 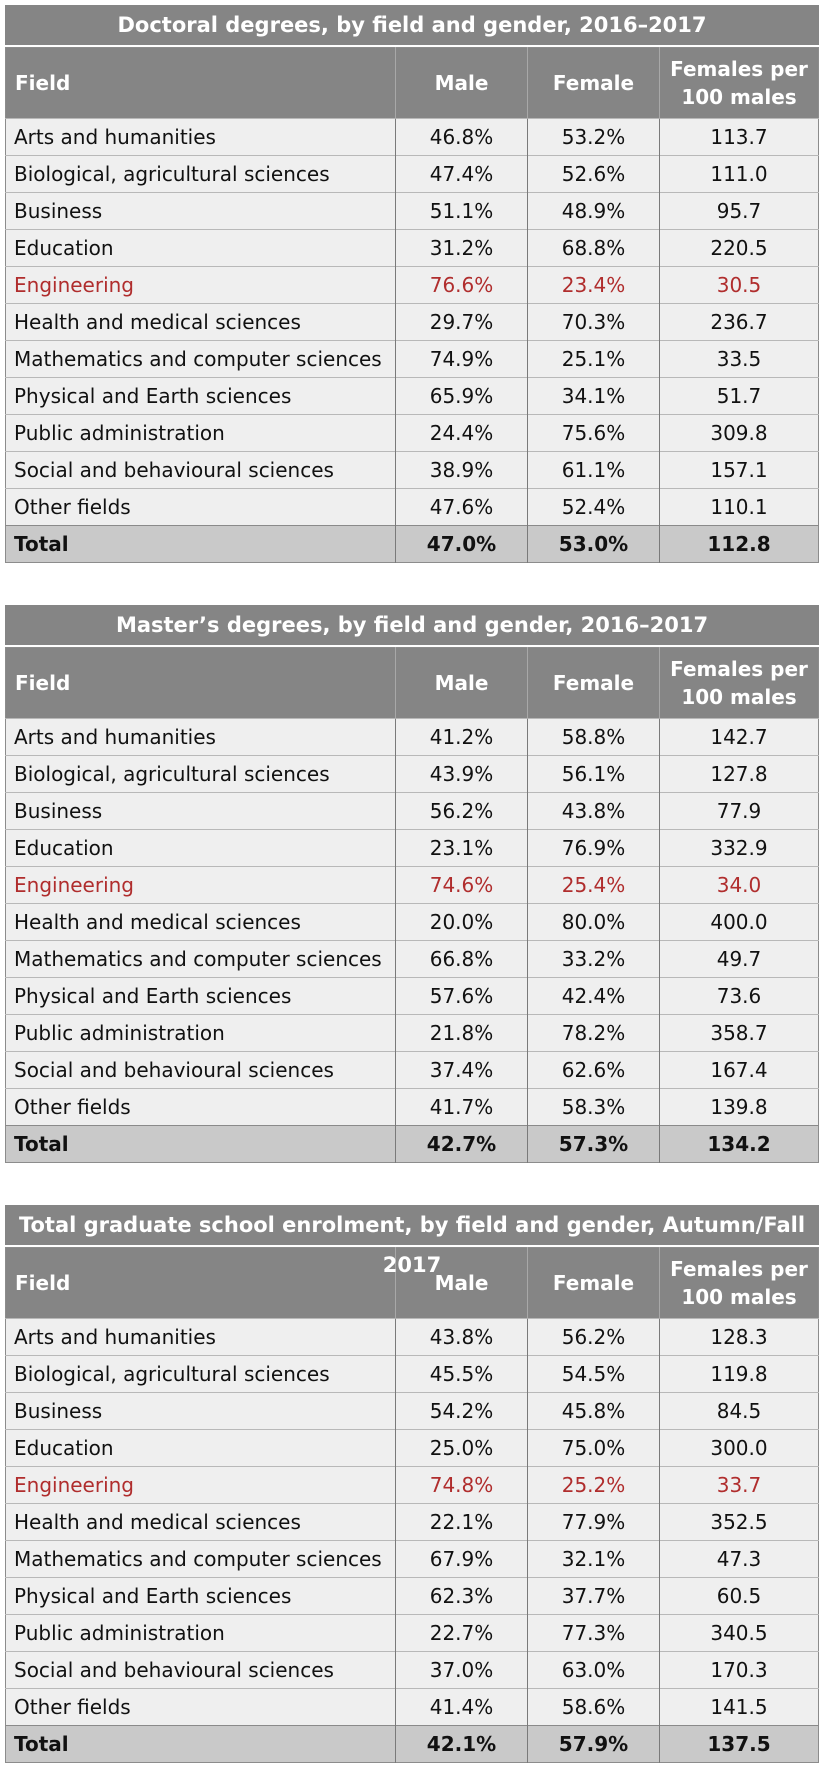 What do you see at coordinates (593, 848) in the screenshot?
I see `cell-female: 76.9%` at bounding box center [593, 848].